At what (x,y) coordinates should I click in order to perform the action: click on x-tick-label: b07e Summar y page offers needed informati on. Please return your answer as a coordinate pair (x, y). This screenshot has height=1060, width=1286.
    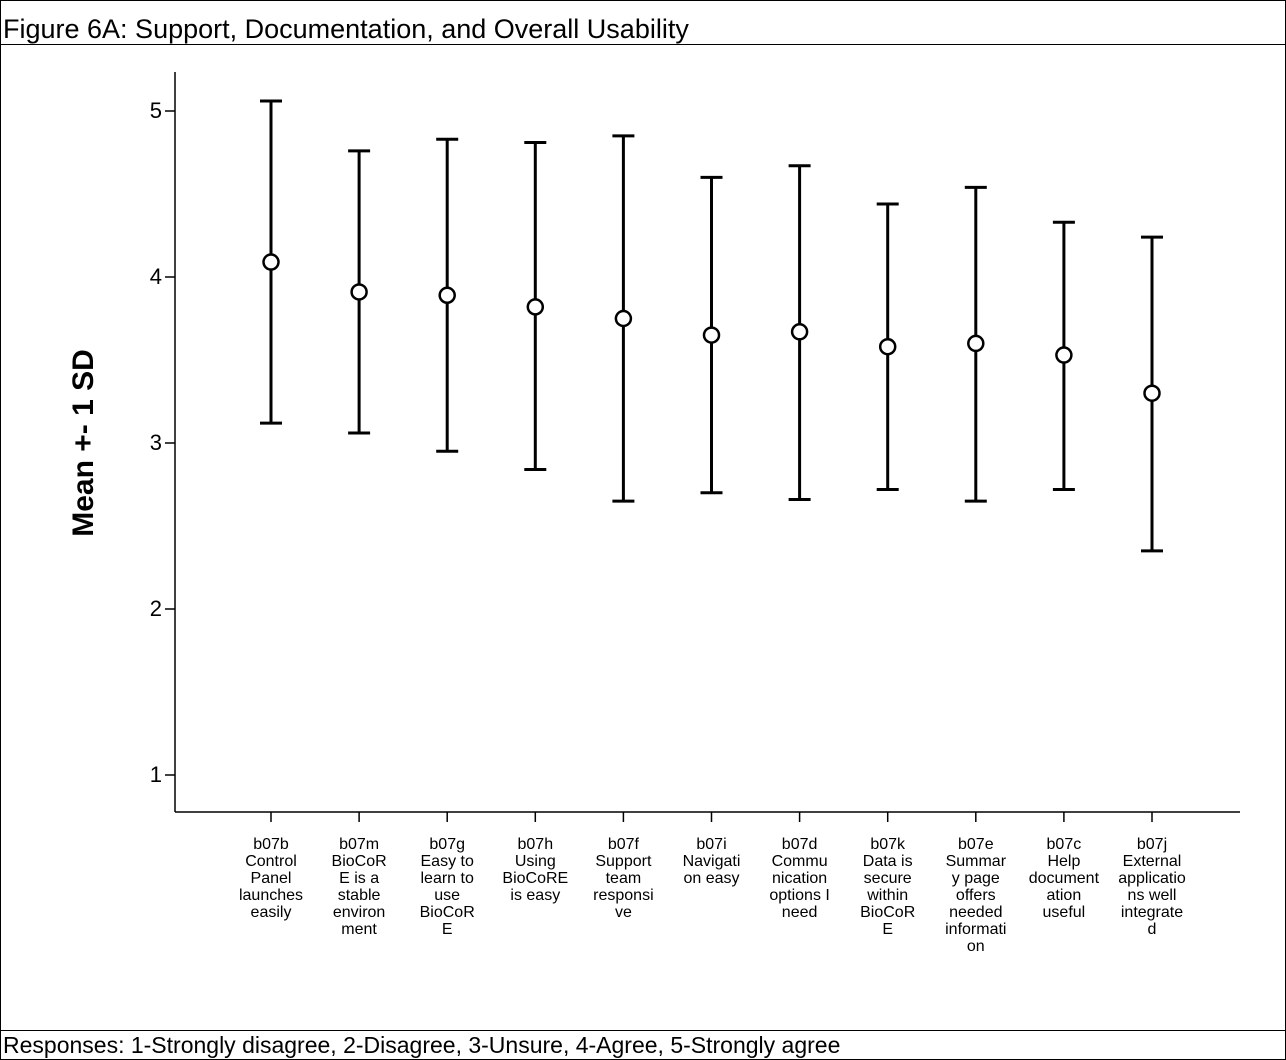
    Looking at the image, I should click on (976, 895).